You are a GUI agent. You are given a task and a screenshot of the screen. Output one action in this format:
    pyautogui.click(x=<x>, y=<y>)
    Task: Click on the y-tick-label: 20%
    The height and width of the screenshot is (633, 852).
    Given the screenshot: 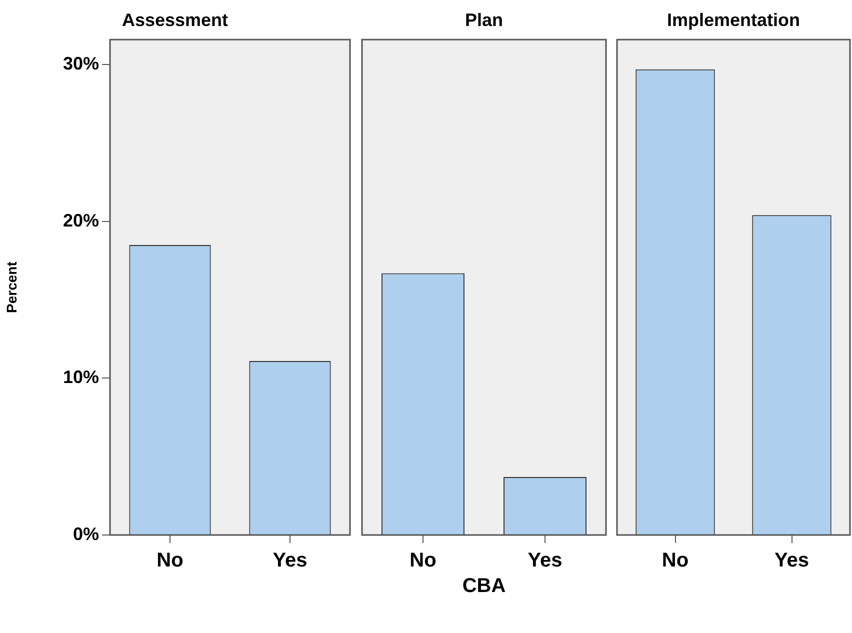 What is the action you would take?
    pyautogui.click(x=80, y=220)
    